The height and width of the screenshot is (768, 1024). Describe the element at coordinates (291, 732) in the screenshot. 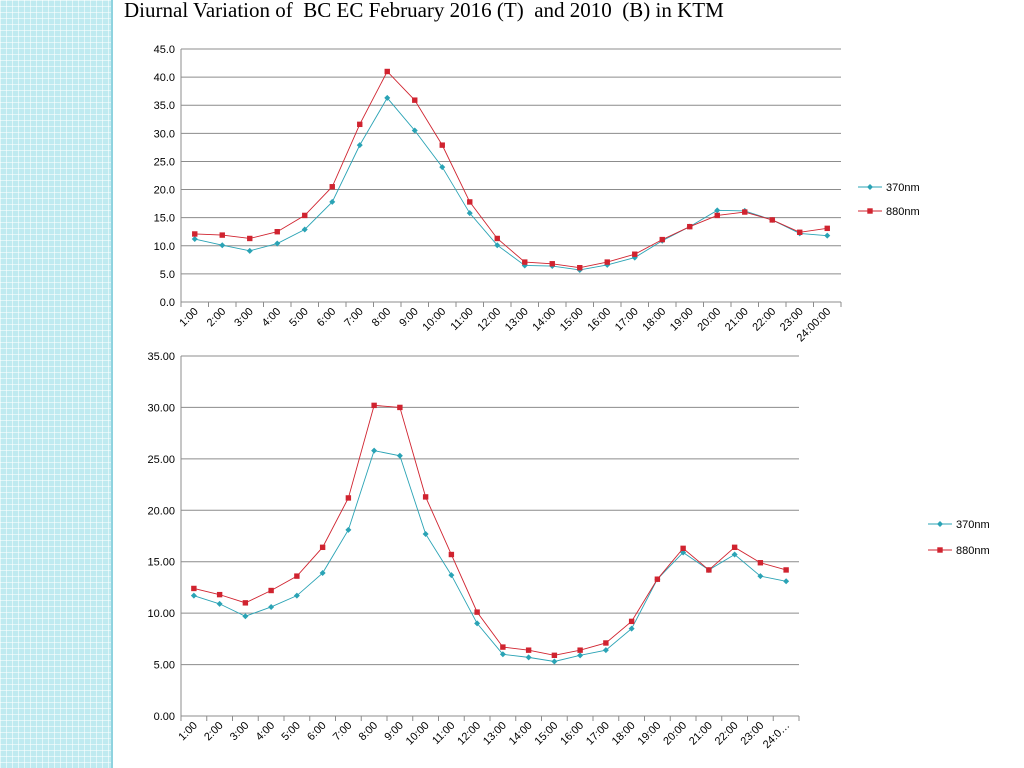

I see `x-tick-label: 5:00` at that location.